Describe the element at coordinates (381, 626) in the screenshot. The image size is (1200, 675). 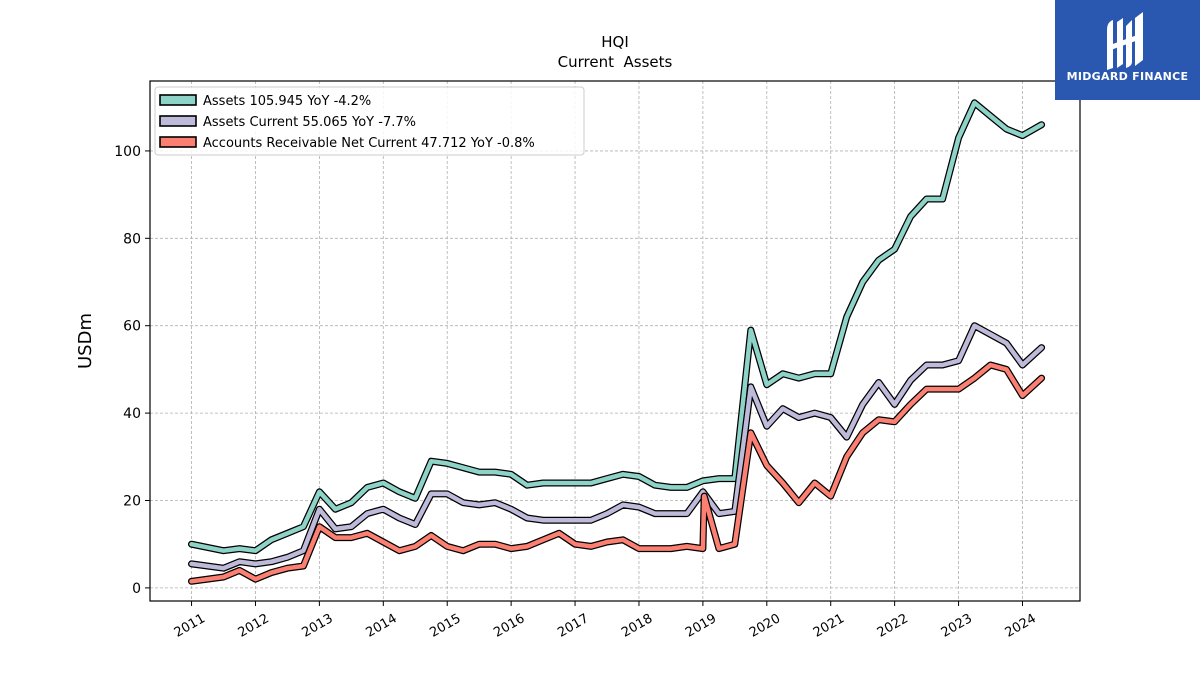
I see `x-tick-label: 2014` at that location.